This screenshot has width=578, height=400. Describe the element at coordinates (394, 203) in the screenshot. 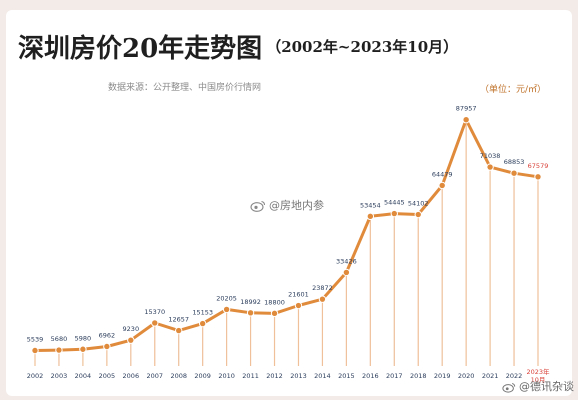

I see `value-label: 54445` at that location.